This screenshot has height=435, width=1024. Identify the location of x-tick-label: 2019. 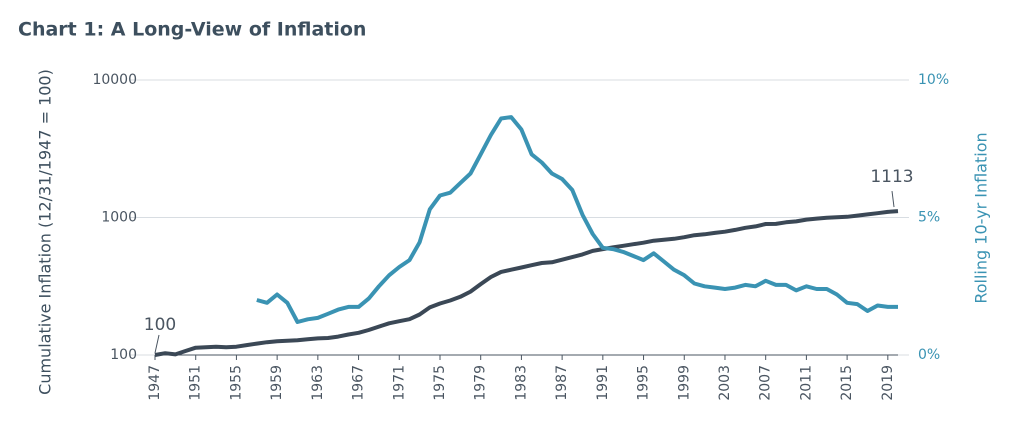
(888, 383).